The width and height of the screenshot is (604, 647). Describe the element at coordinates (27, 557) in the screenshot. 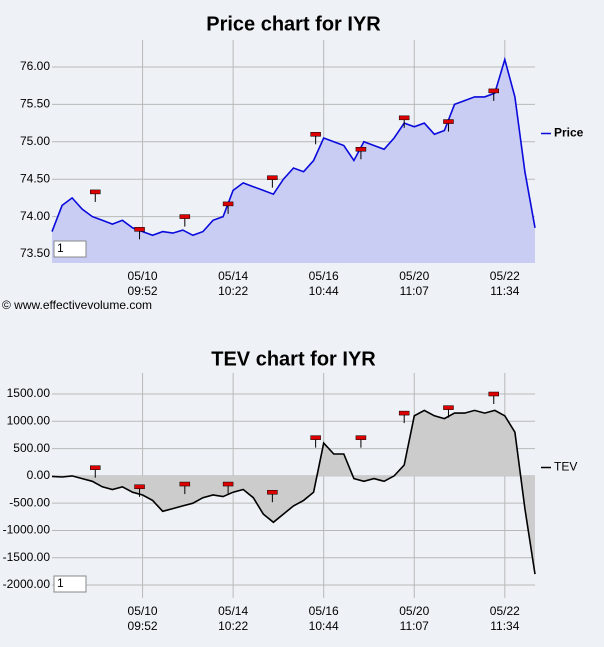

I see `y-tick-label: -1500.00` at that location.